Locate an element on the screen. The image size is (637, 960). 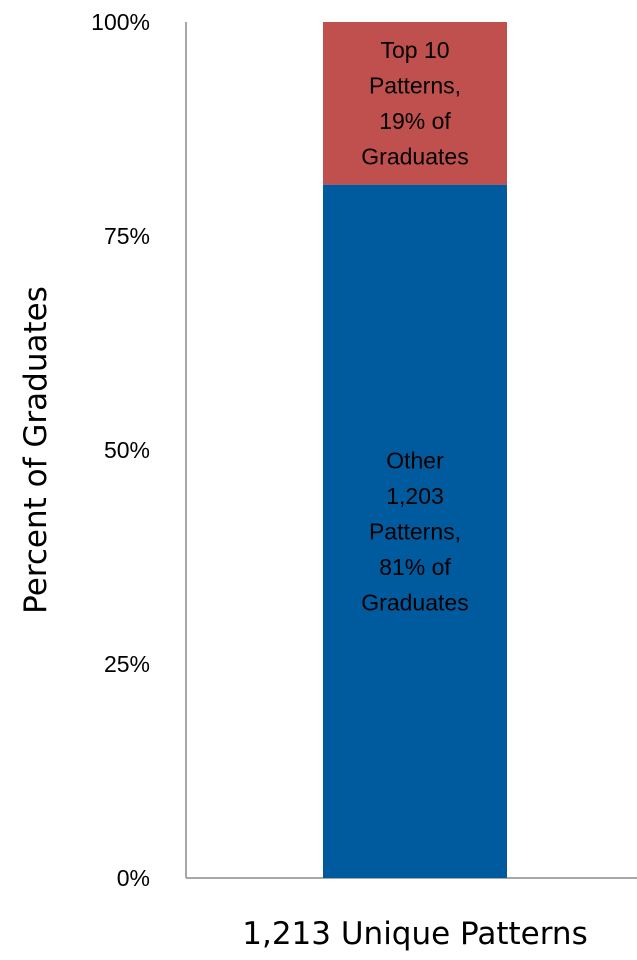
y-axis-label: Percent of Graduates is located at coordinates (36, 450).